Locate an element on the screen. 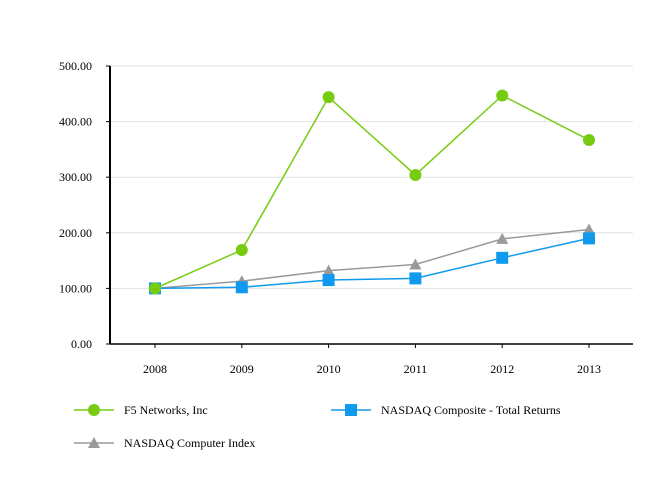 The width and height of the screenshot is (666, 480). legend-item-1: NASDAQ Composite - Total Returns is located at coordinates (446, 410).